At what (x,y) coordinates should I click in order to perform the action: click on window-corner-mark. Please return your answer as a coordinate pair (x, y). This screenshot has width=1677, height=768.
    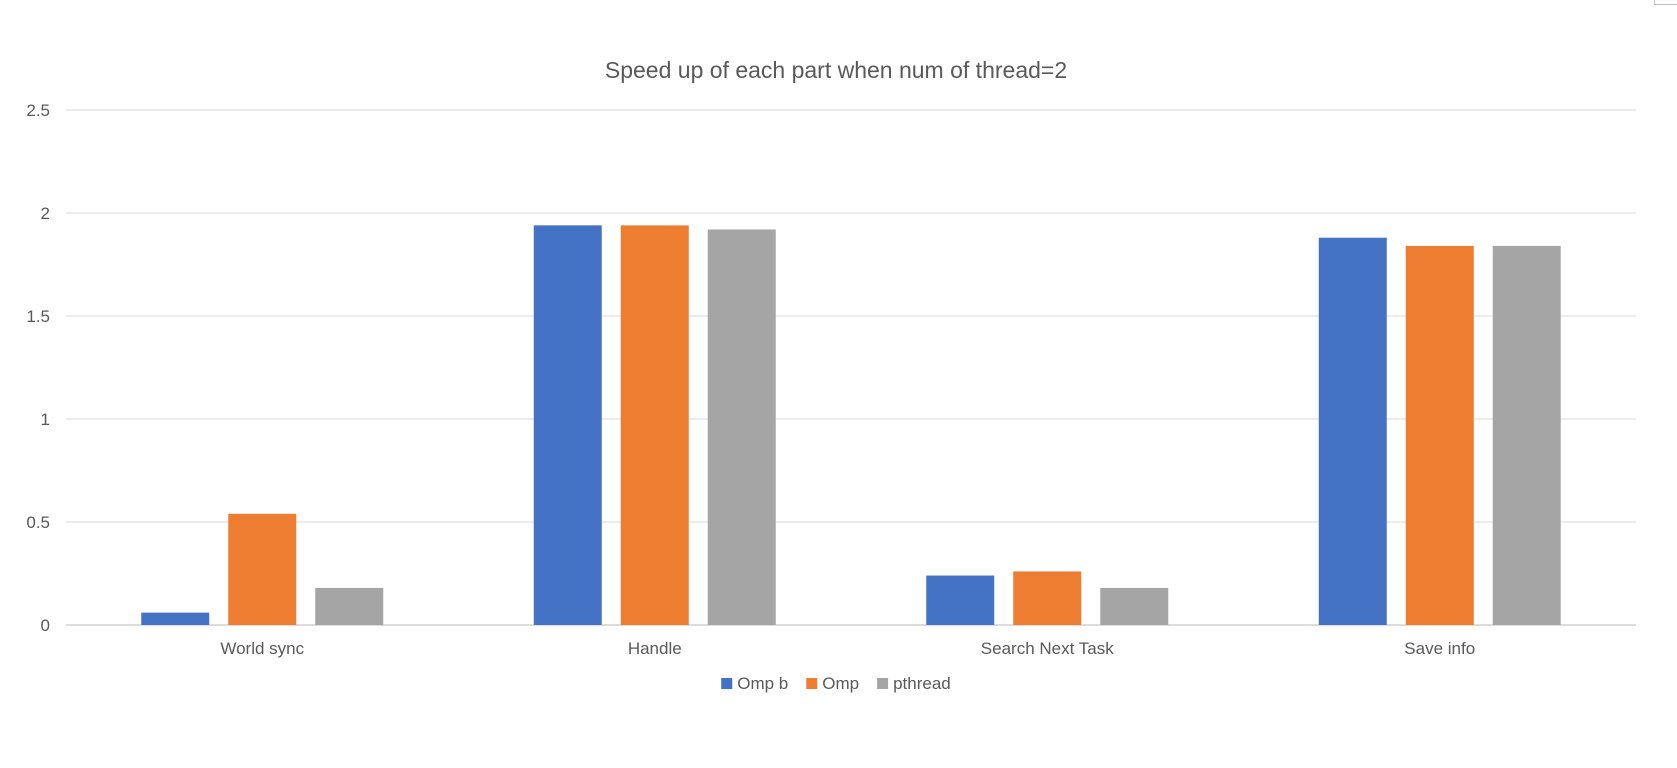
    Looking at the image, I should click on (1665, 2).